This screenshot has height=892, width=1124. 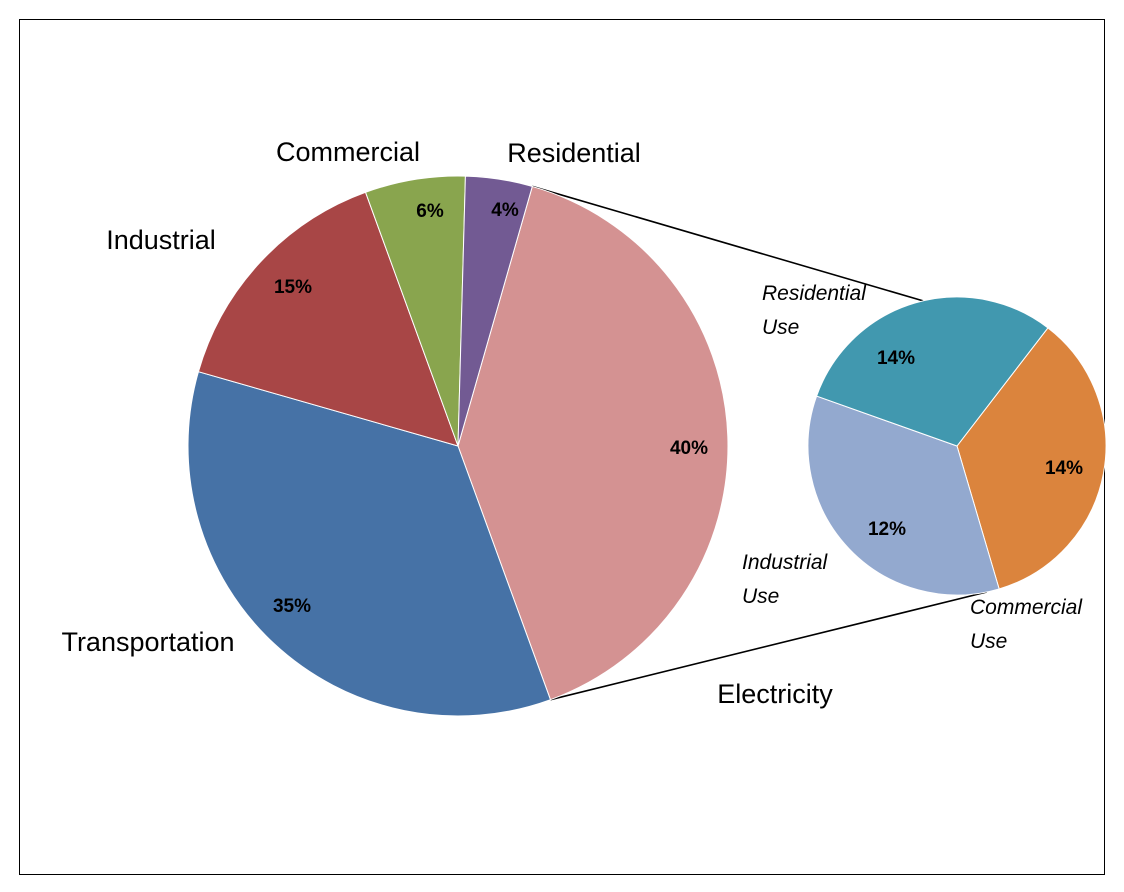 I want to click on value-label-industrial: 15%, so click(x=293, y=287).